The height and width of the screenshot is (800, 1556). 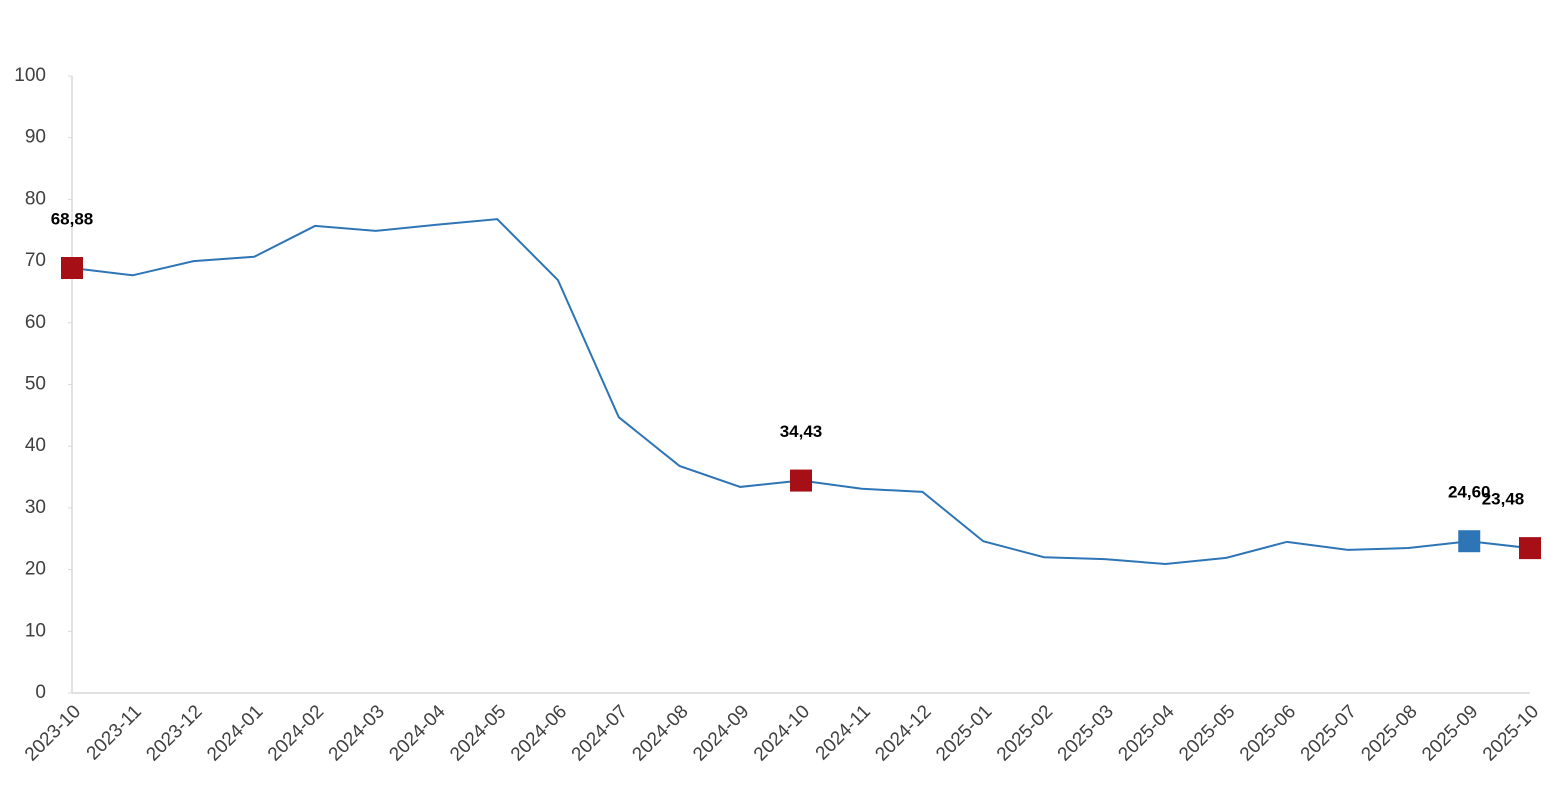 What do you see at coordinates (53, 733) in the screenshot?
I see `x-tick-label: 2023-10` at bounding box center [53, 733].